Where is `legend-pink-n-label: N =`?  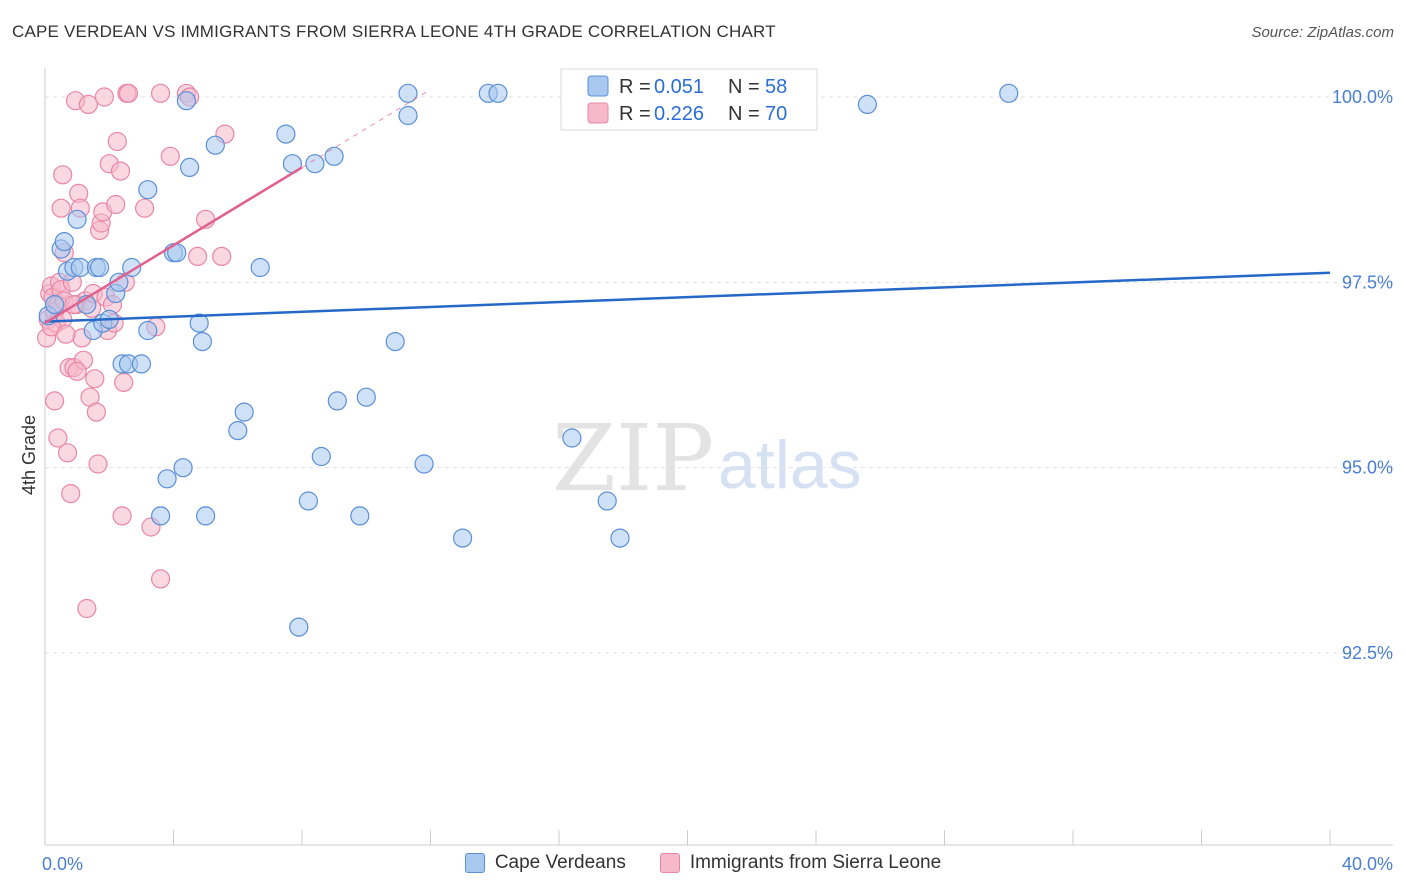 legend-pink-n-label: N = is located at coordinates (744, 114).